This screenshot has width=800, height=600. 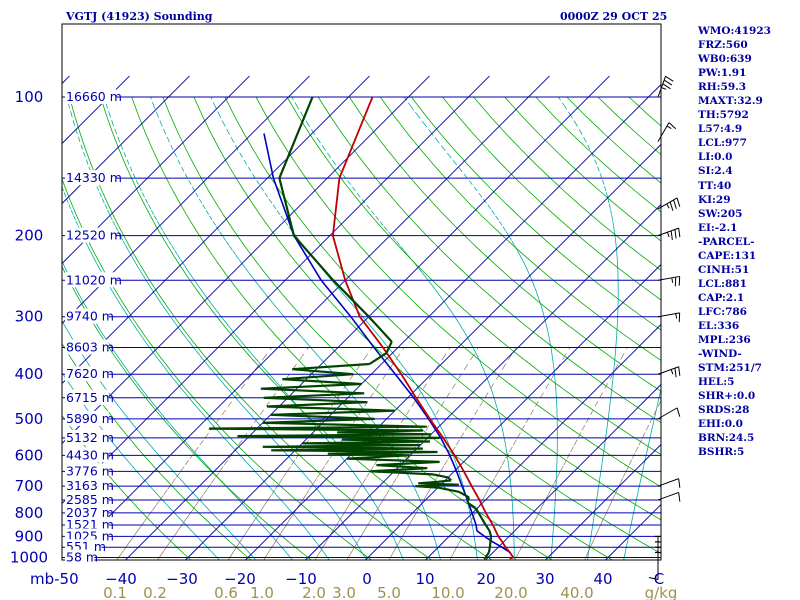 I want to click on height-label: 12520 m, so click(x=94, y=235).